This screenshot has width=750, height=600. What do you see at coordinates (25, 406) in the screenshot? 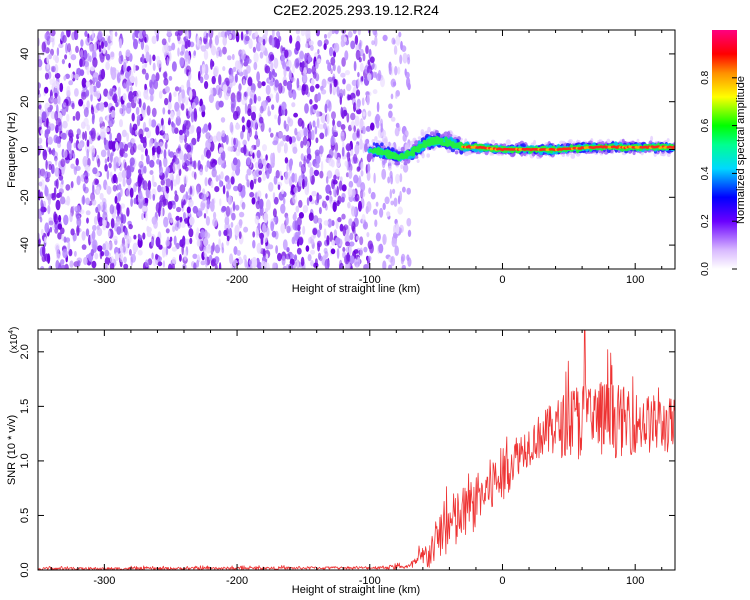
I see `y-tick-label: 1.5` at bounding box center [25, 406].